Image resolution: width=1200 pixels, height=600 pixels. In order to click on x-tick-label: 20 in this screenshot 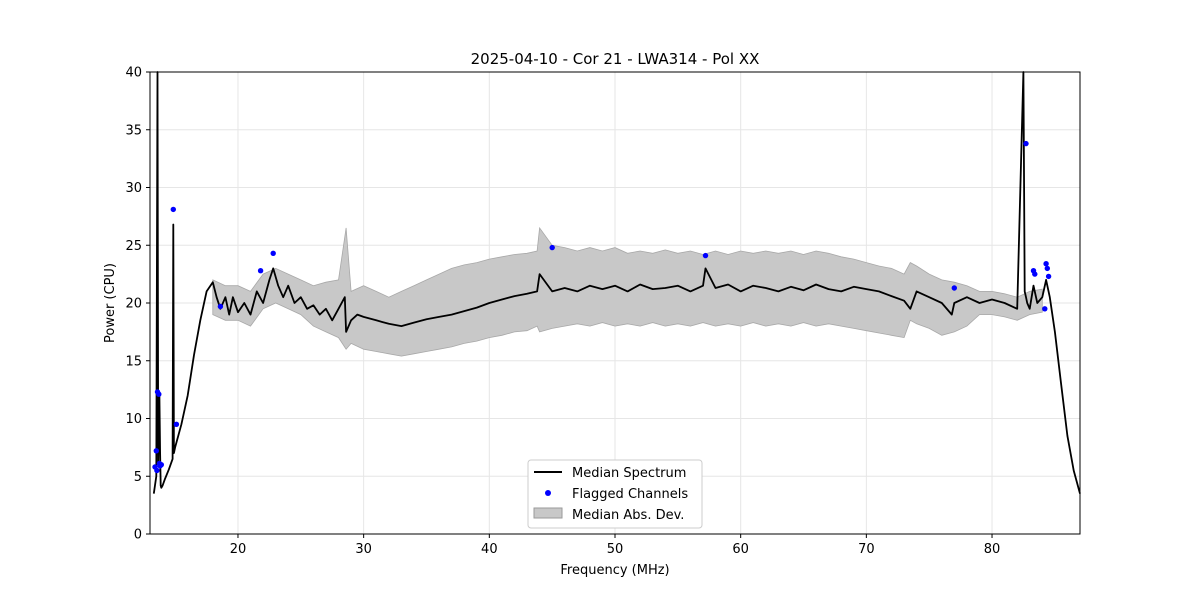, I will do `click(238, 549)`.